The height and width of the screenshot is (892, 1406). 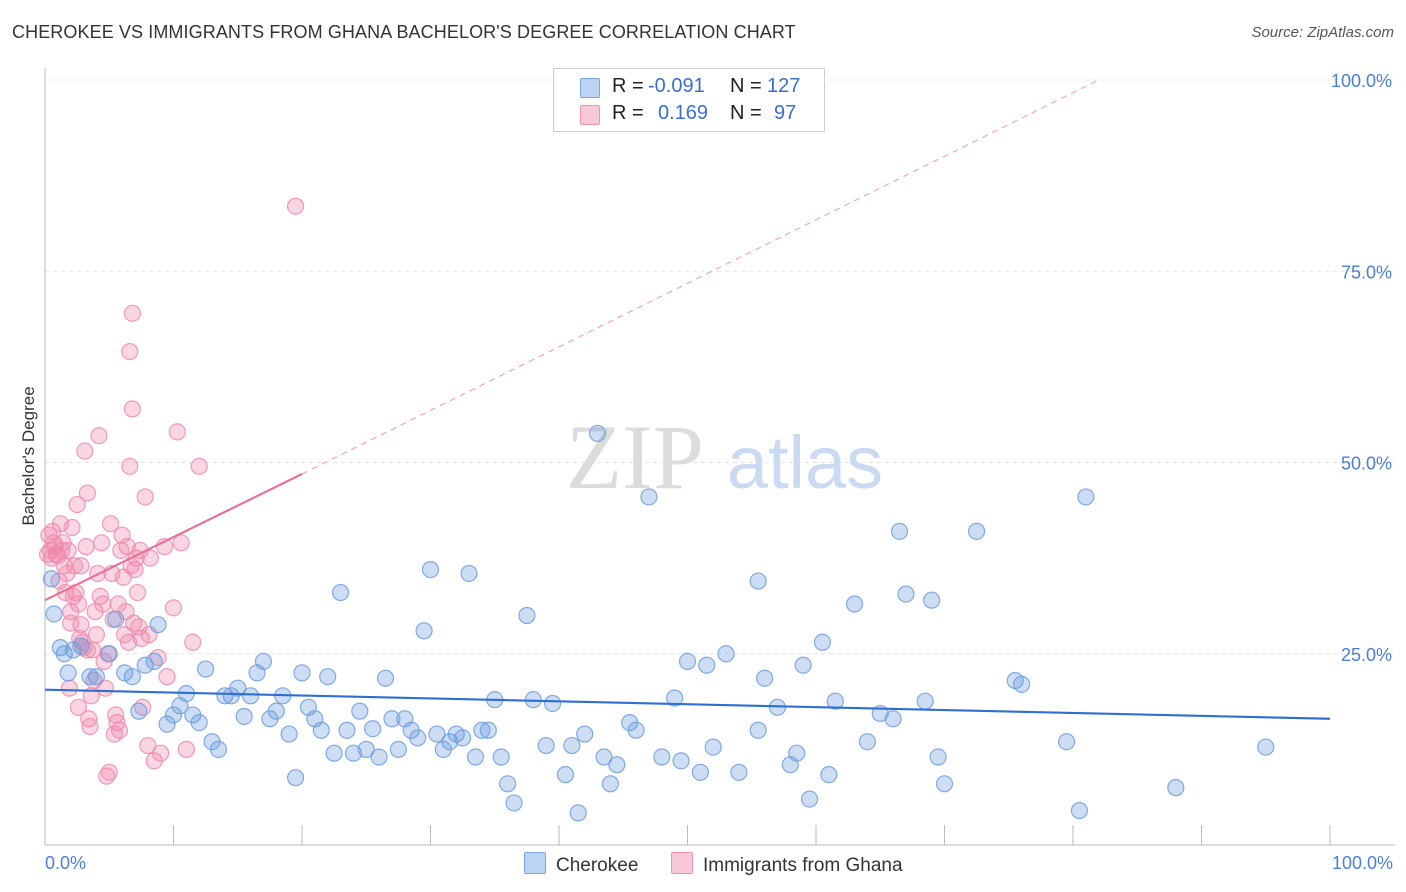 What do you see at coordinates (590, 88) in the screenshot?
I see `cherokee-swatch` at bounding box center [590, 88].